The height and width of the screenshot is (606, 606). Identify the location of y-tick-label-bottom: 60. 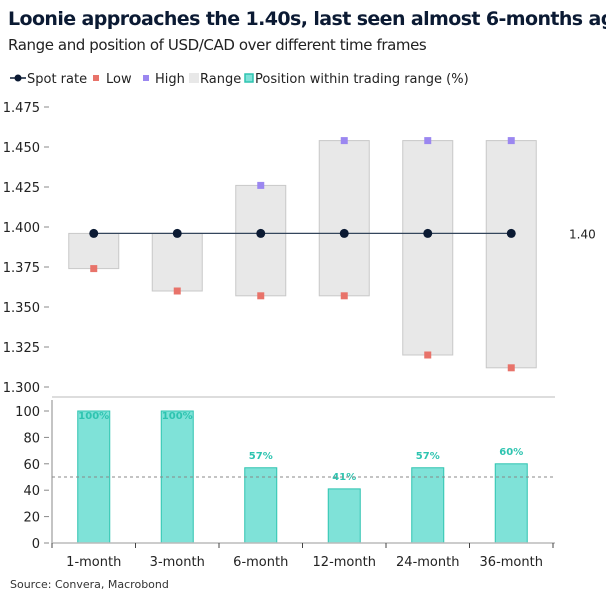
(31, 465).